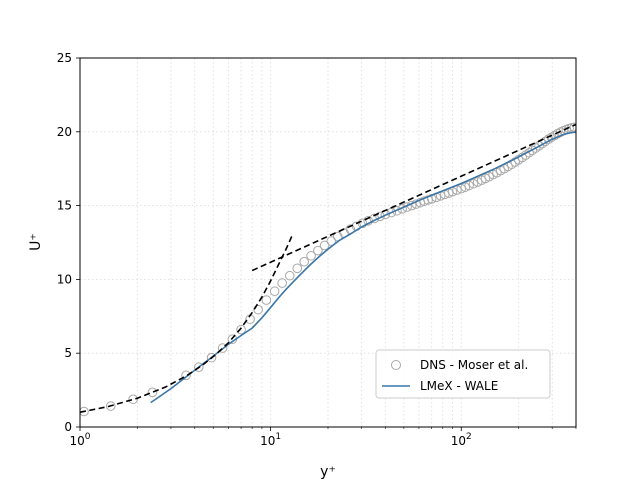  I want to click on legend-box, so click(463, 374).